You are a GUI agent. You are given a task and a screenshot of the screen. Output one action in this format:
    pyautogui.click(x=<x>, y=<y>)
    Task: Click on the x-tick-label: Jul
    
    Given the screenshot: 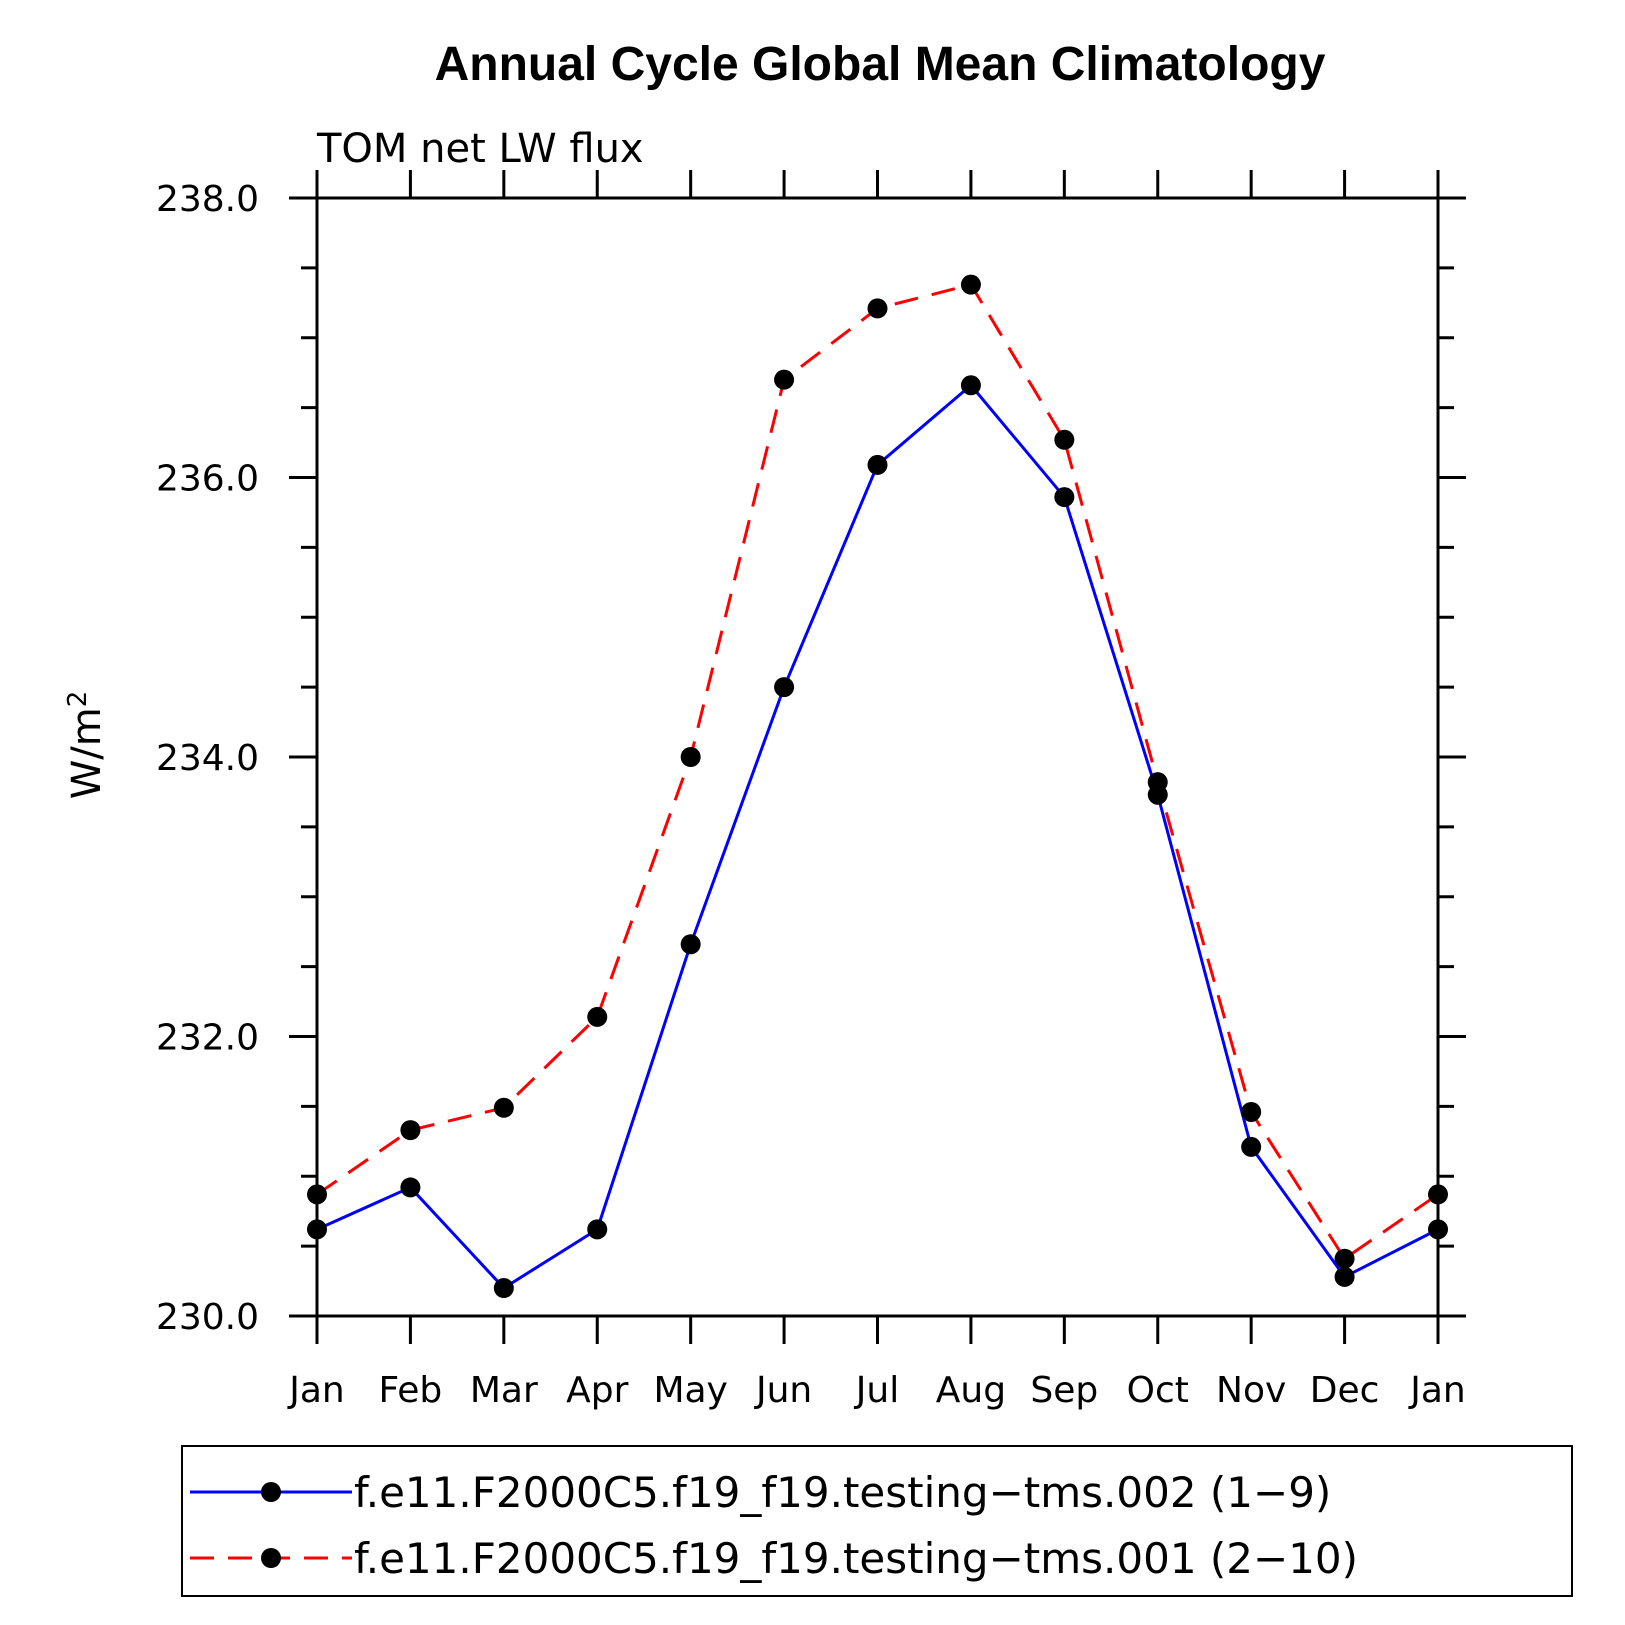 What is the action you would take?
    pyautogui.click(x=876, y=1390)
    